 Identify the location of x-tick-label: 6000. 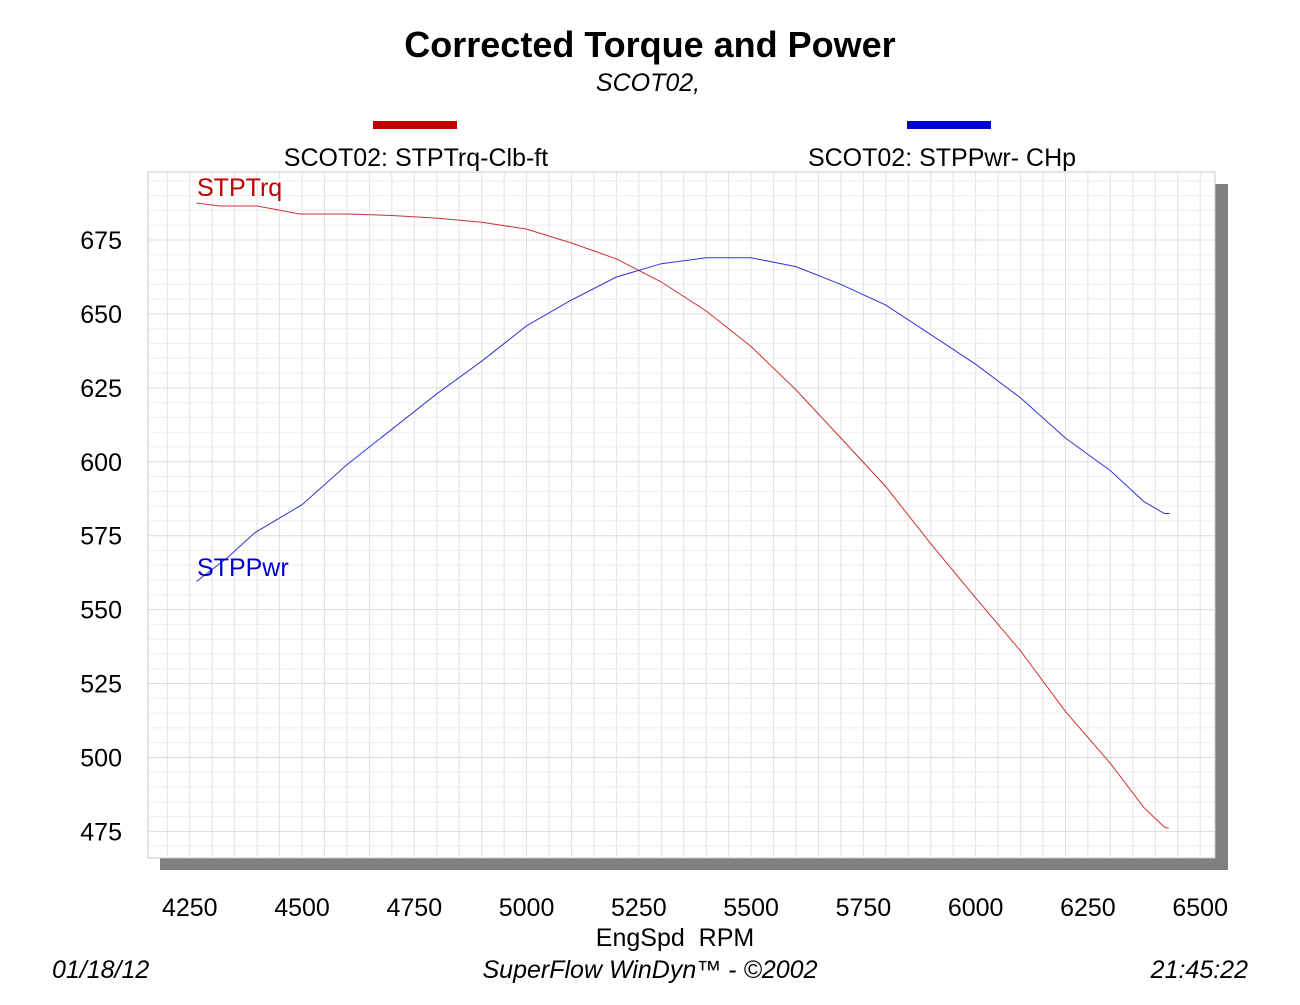
(976, 908).